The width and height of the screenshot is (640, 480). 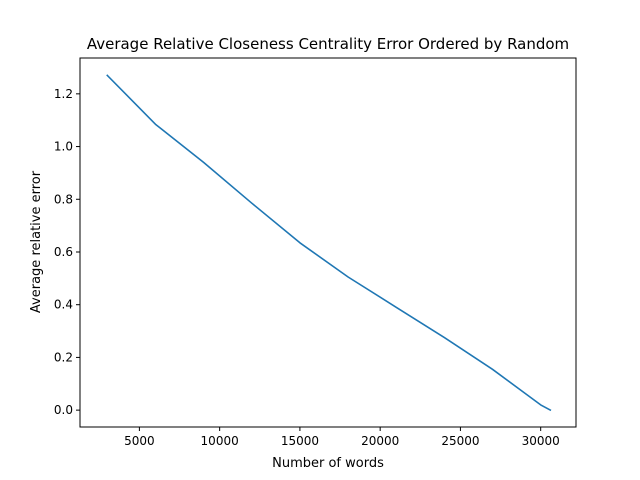 What do you see at coordinates (36, 241) in the screenshot?
I see `y-axis-label: Average relative error` at bounding box center [36, 241].